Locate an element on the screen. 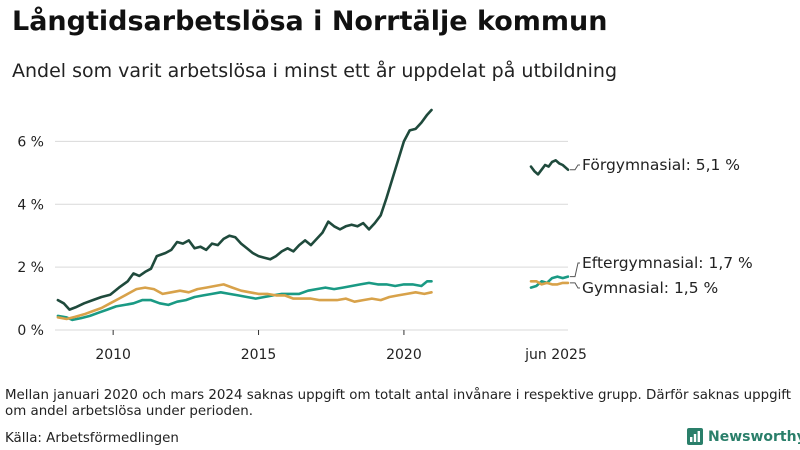 The width and height of the screenshot is (800, 450). y-tick-label: 0 % is located at coordinates (30, 331).